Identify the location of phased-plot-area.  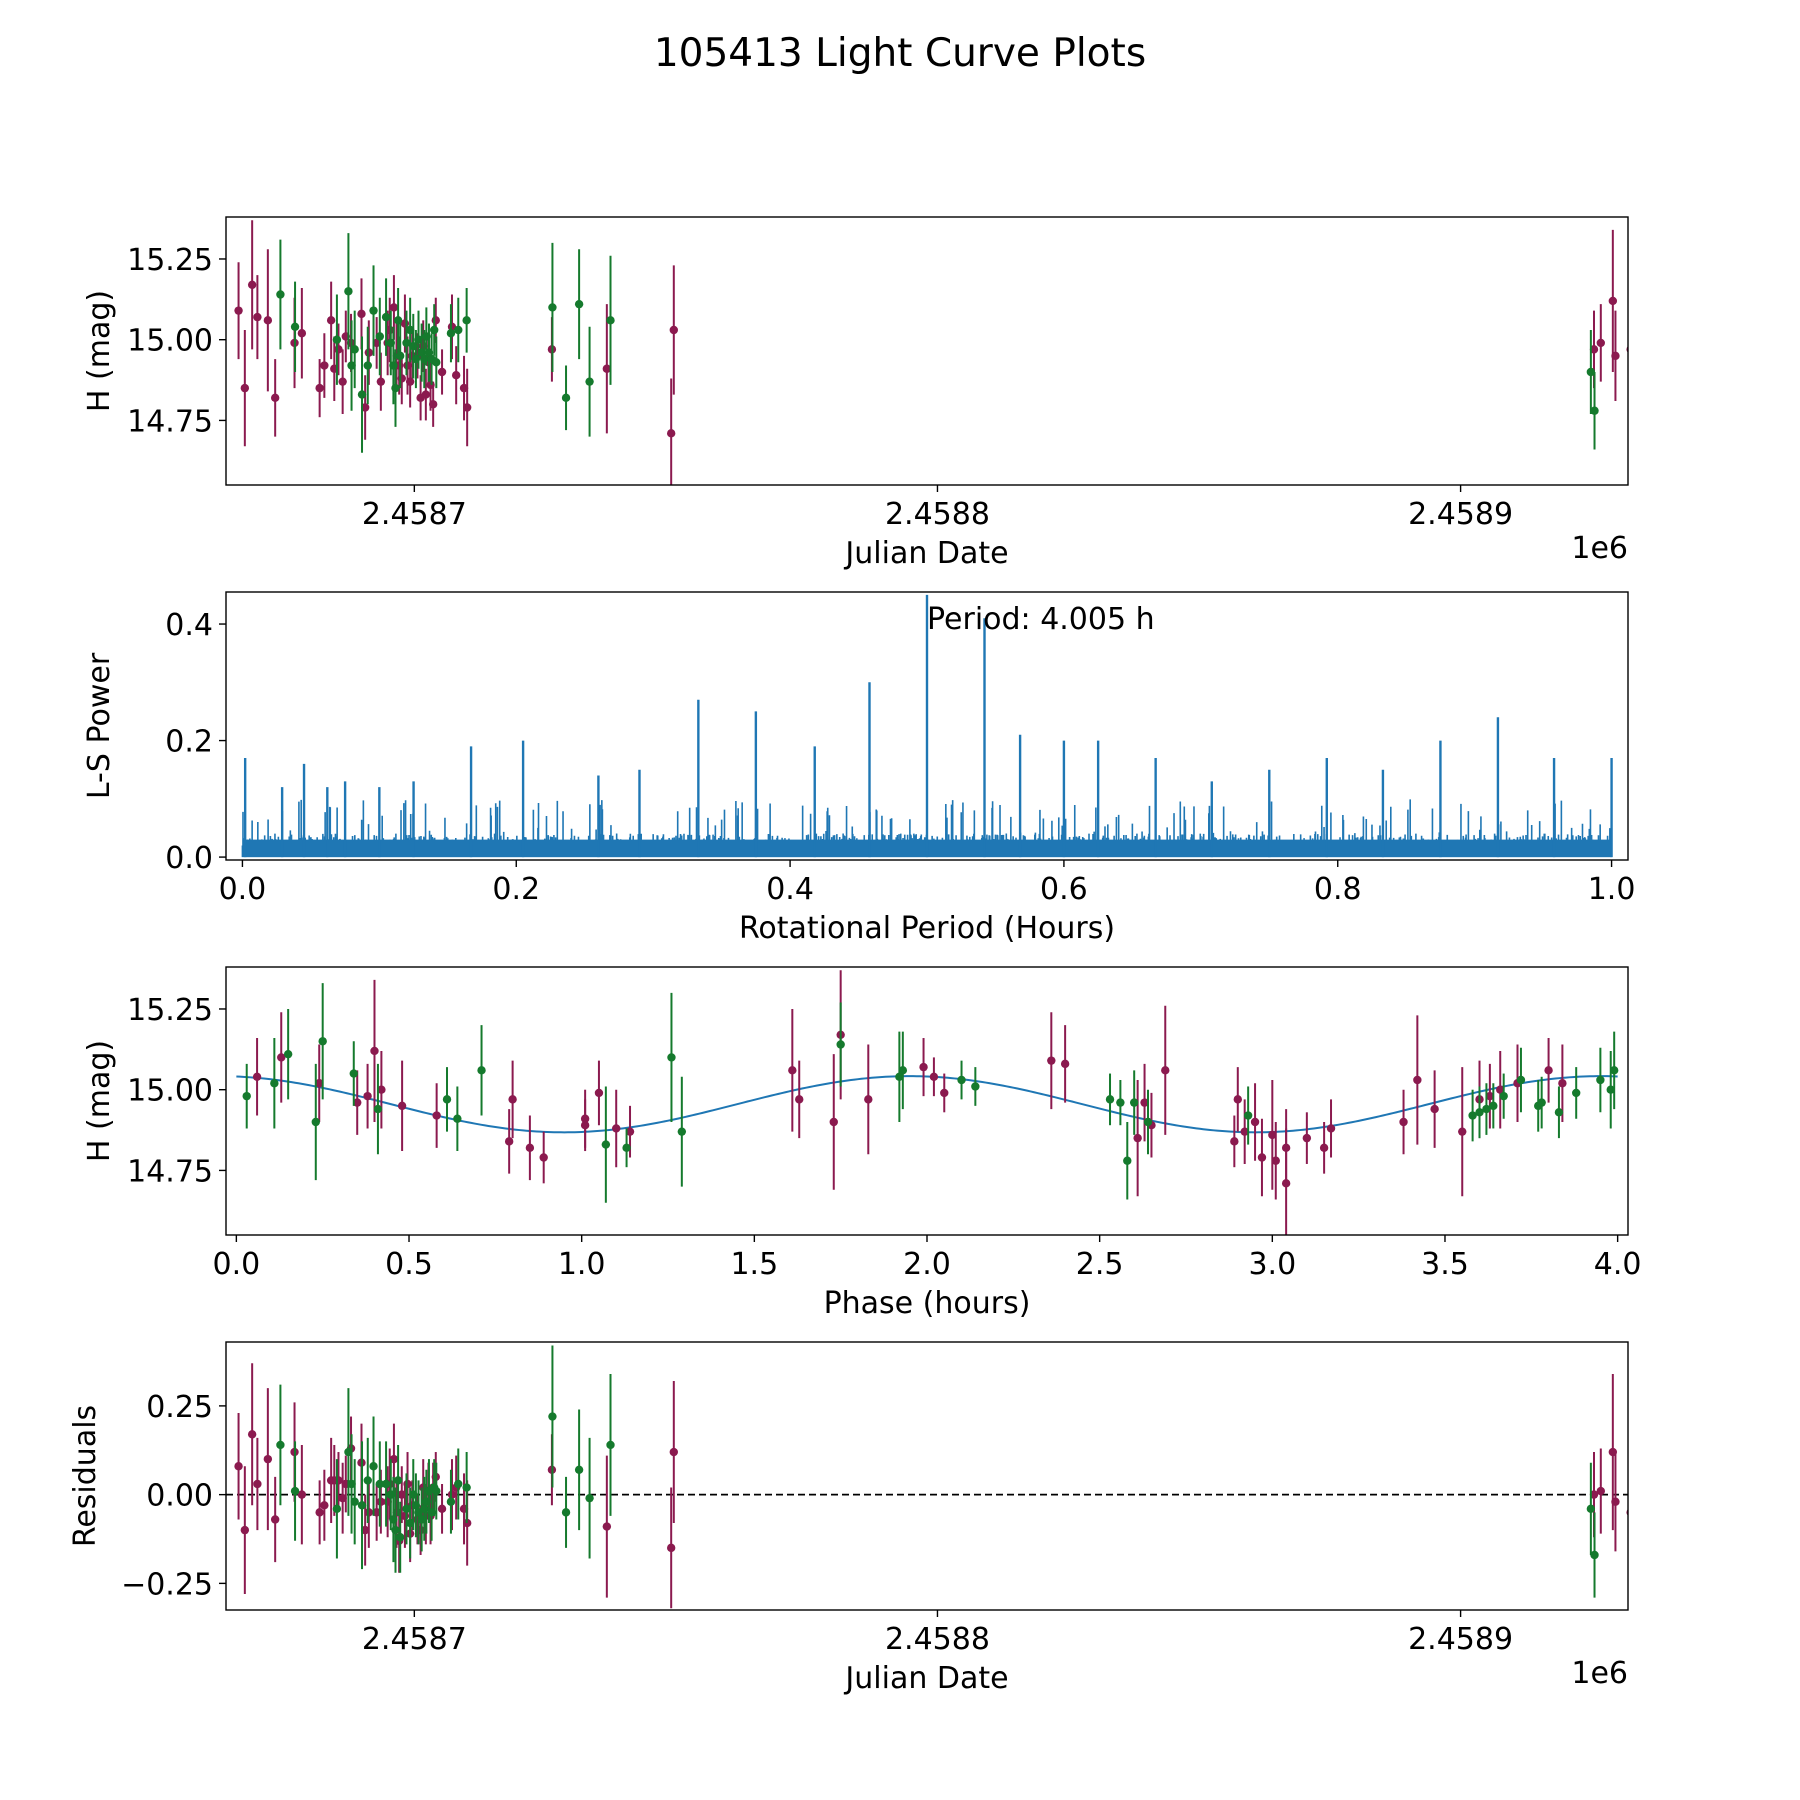
(927, 1102).